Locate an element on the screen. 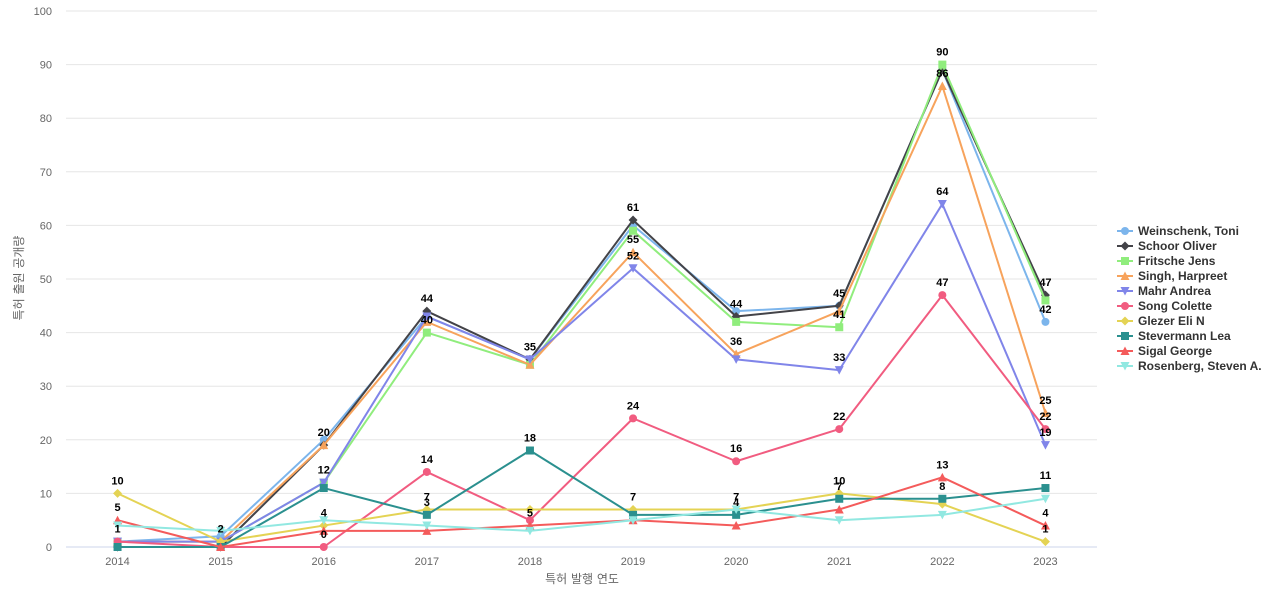 The height and width of the screenshot is (600, 1280). legend-item: Weinschenk, Toni is located at coordinates (1178, 231).